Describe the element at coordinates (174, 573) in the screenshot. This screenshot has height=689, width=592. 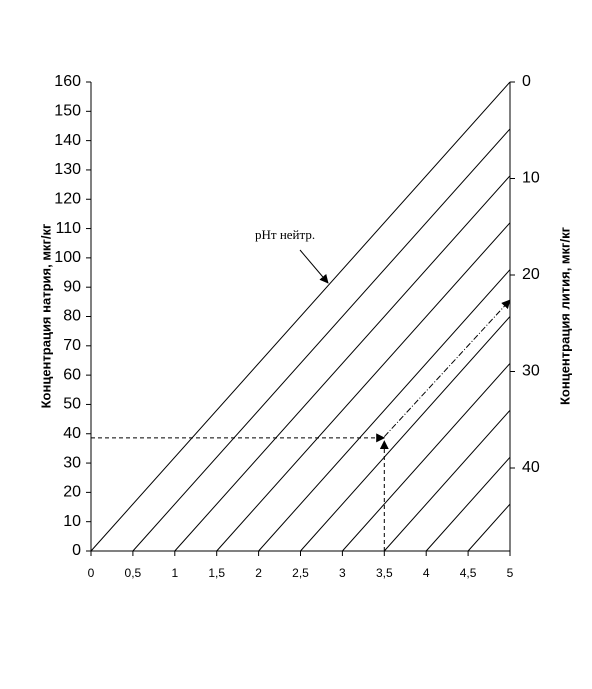
I see `x-tick-label: 1` at that location.